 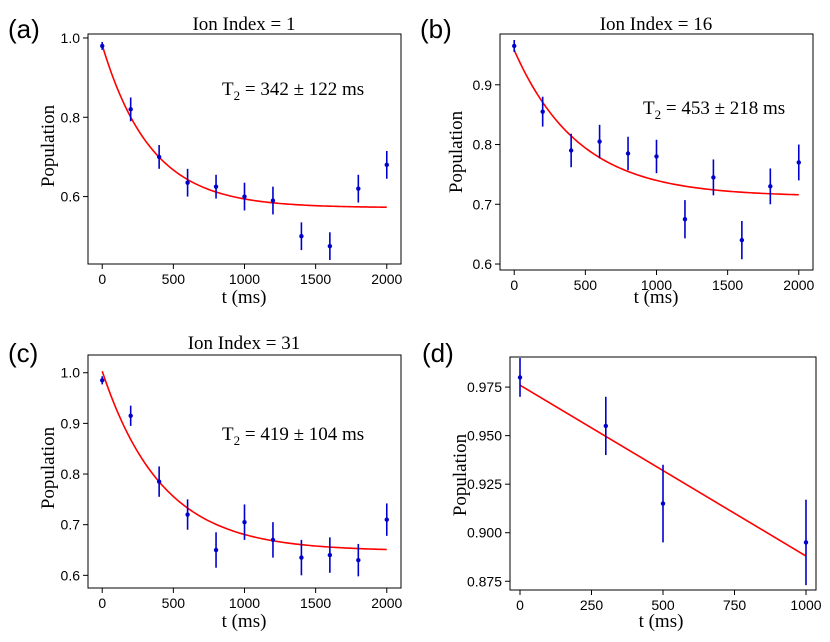 I want to click on annotation-t2: T2 = 453 ± 218 ms, so click(x=714, y=110).